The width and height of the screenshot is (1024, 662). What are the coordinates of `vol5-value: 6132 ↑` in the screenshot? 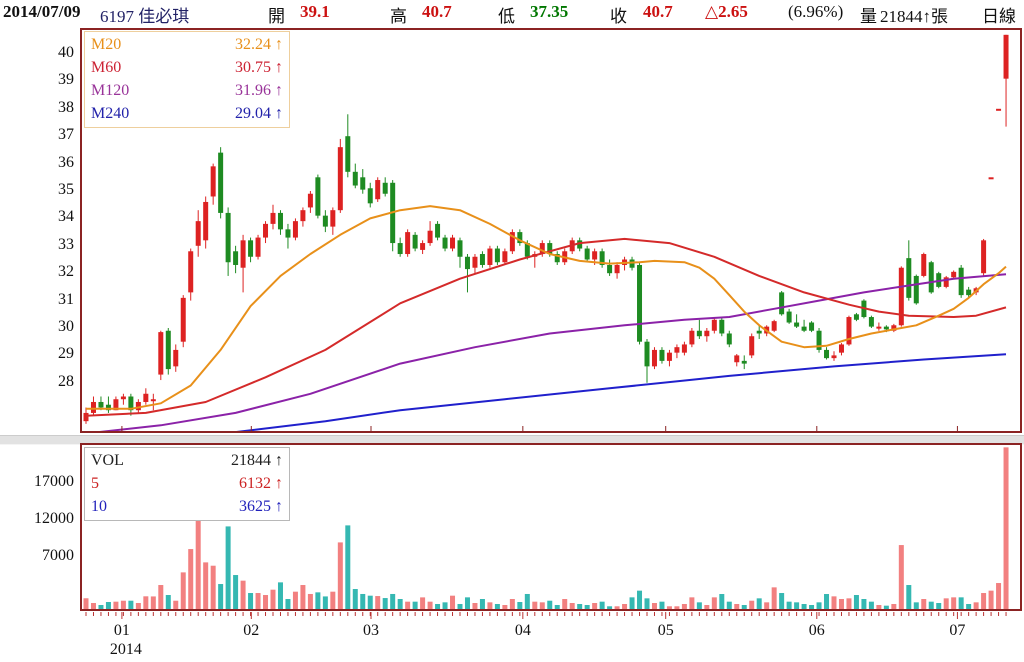 It's located at (261, 483).